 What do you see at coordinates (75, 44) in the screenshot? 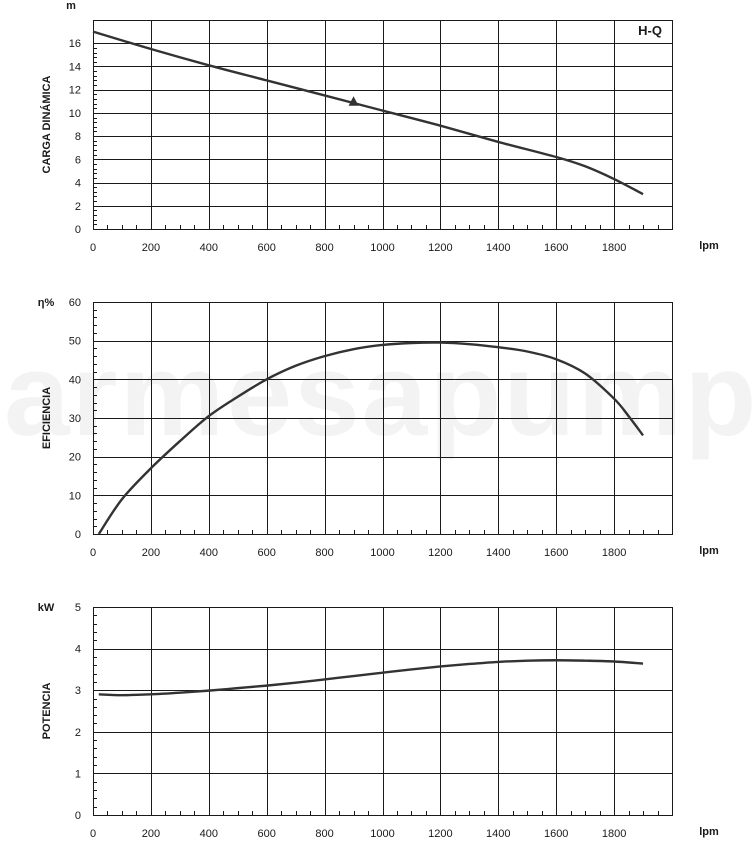
I see `y-tick-label: 16` at bounding box center [75, 44].